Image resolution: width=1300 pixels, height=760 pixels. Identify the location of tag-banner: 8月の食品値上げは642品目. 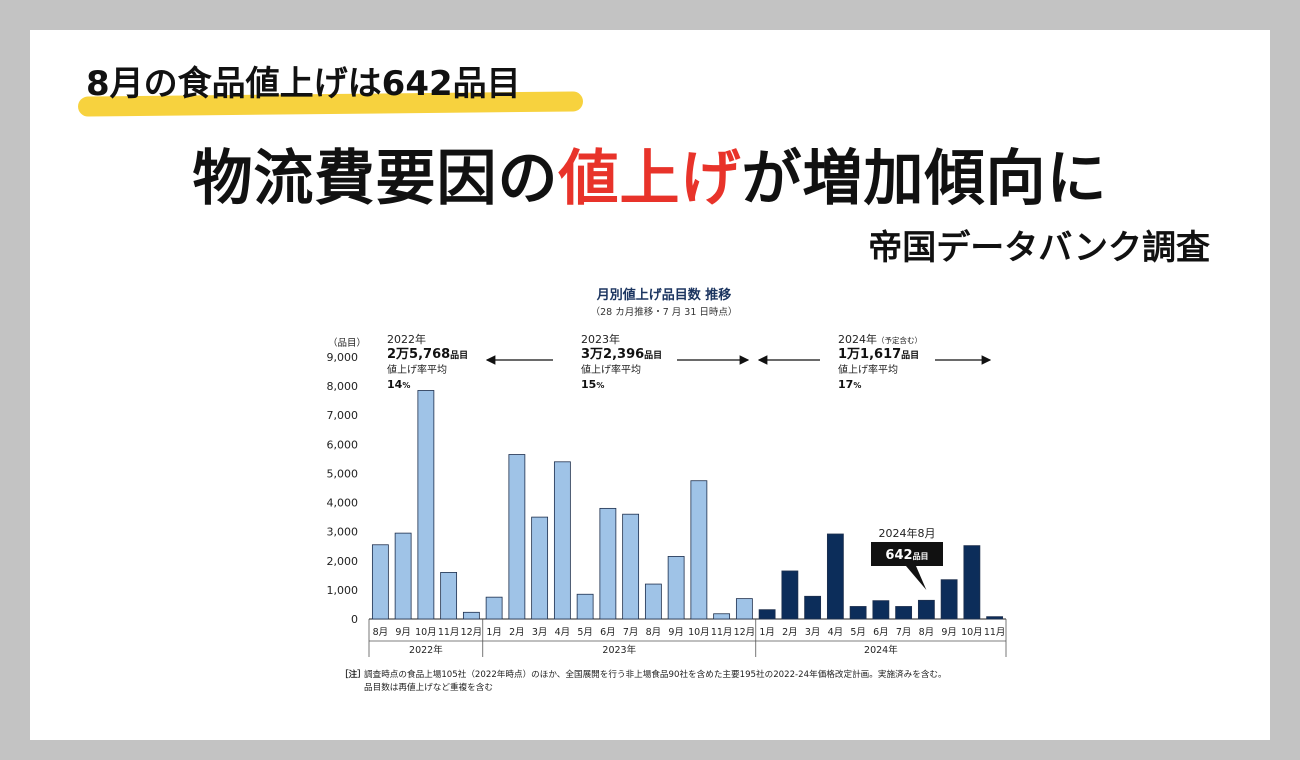
(330, 88).